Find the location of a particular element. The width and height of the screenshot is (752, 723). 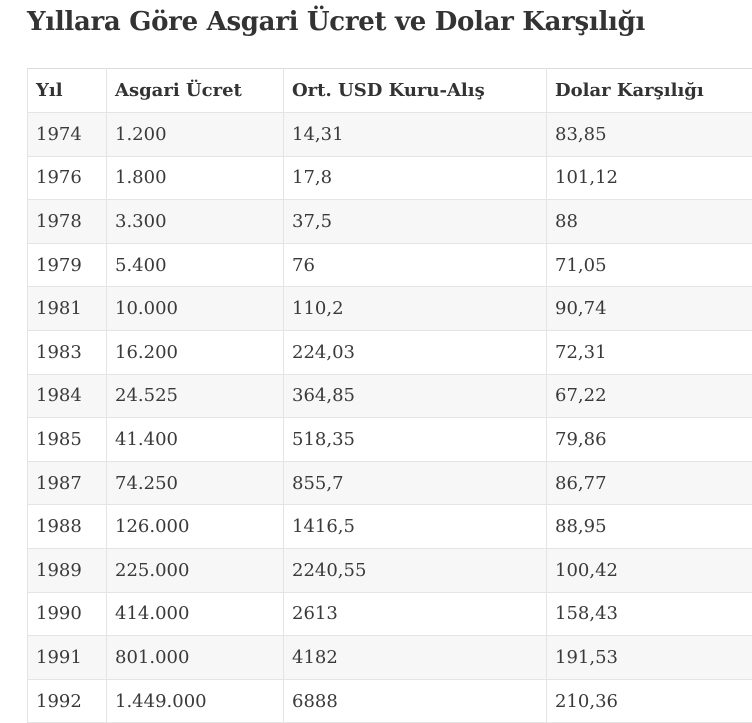

cell-minimum-wage: 126.000 is located at coordinates (195, 527).